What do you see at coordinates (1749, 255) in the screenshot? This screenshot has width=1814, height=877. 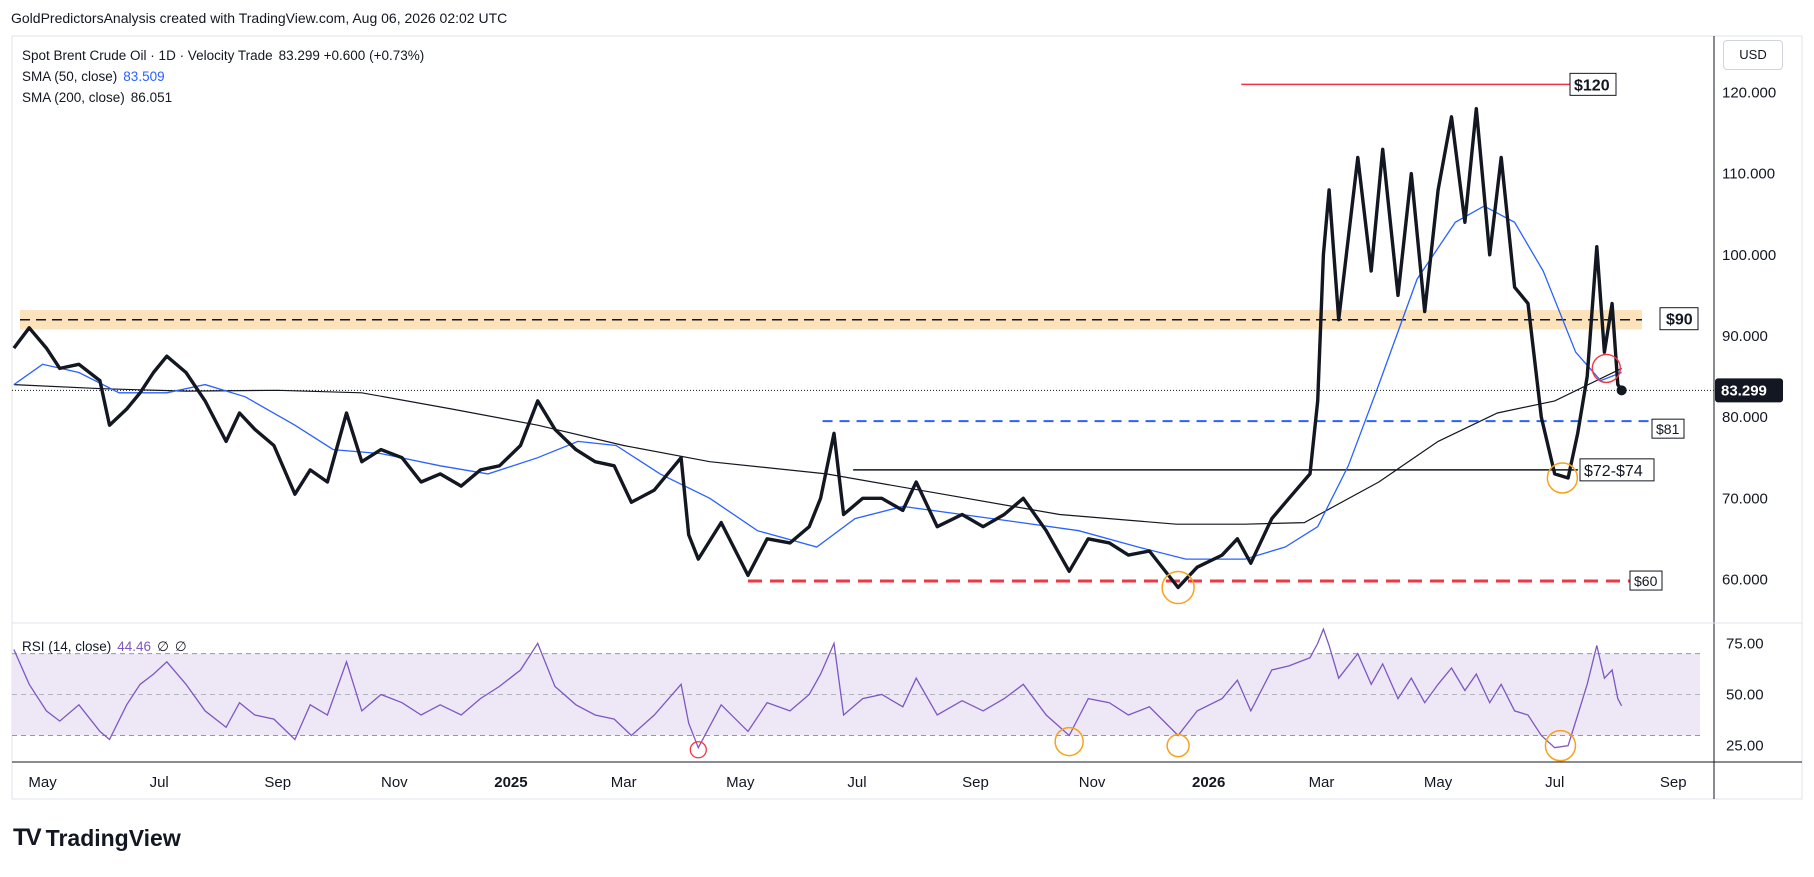 I see `price-axis-tick: 100.000` at bounding box center [1749, 255].